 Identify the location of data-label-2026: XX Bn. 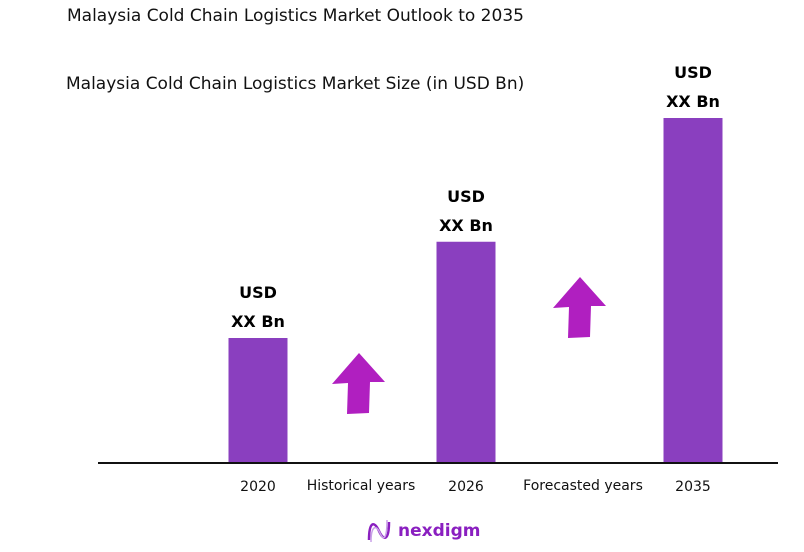
(466, 225).